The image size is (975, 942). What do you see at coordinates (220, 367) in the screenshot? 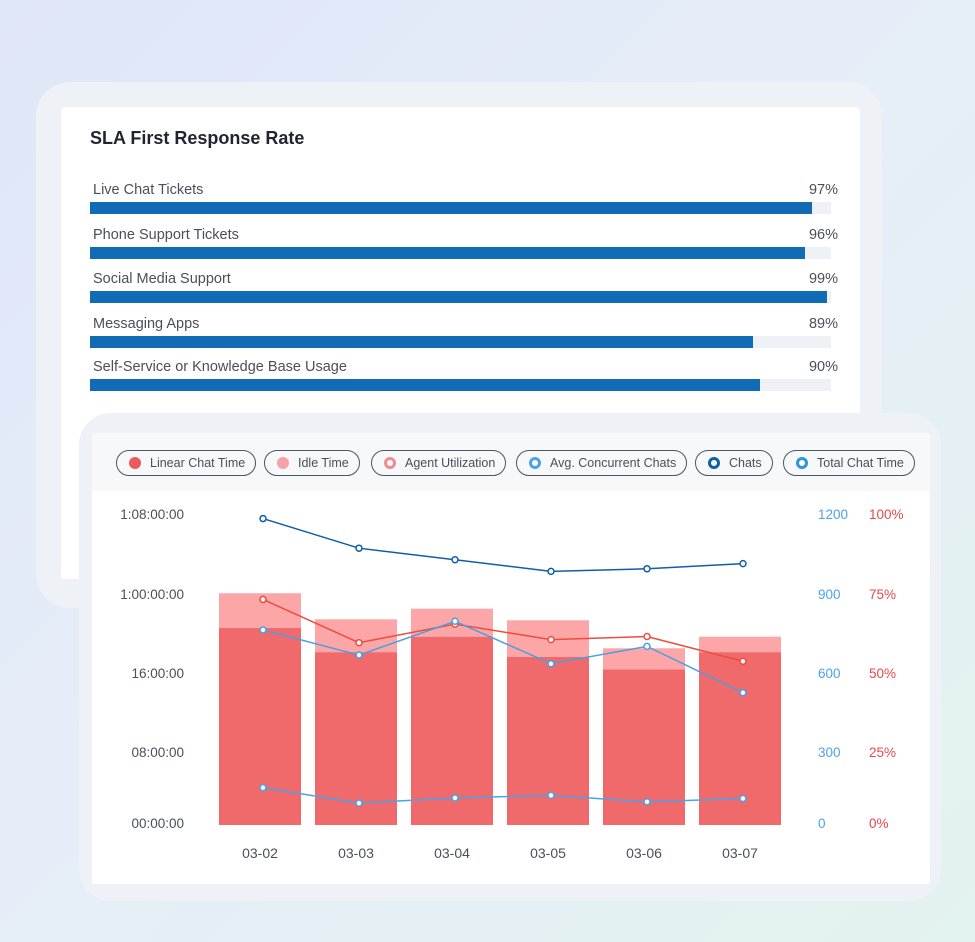
I see `sla-row-label: Self-Service or Knowledge Base Usage` at bounding box center [220, 367].